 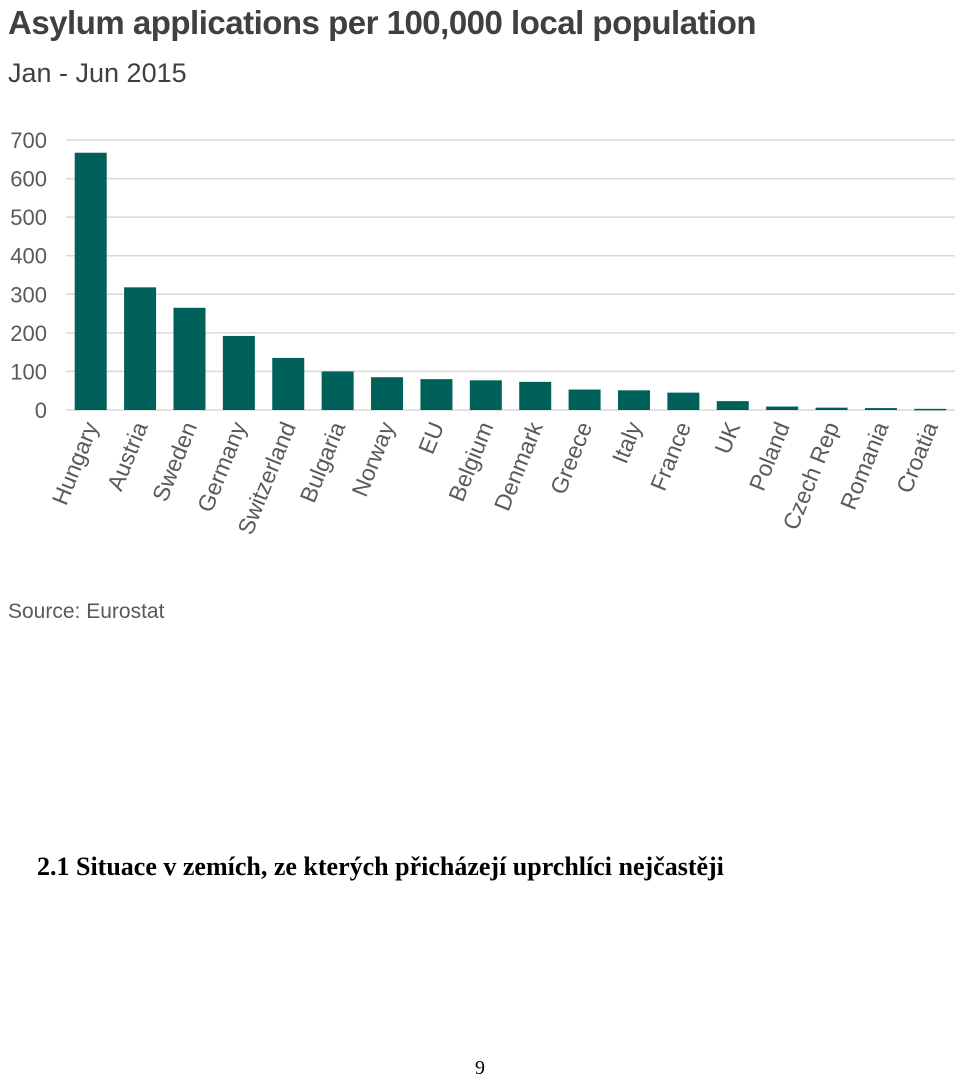 What do you see at coordinates (28, 294) in the screenshot?
I see `y-tick-label: 300` at bounding box center [28, 294].